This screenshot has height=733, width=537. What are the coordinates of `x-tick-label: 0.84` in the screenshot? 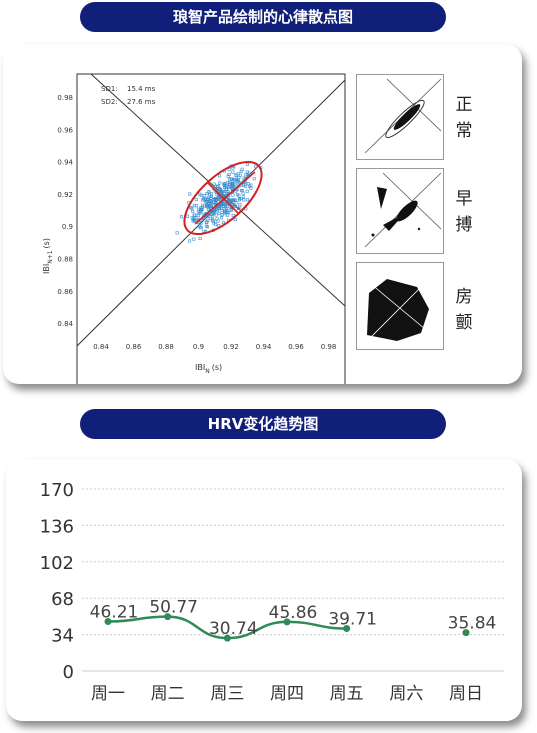 It's located at (101, 347).